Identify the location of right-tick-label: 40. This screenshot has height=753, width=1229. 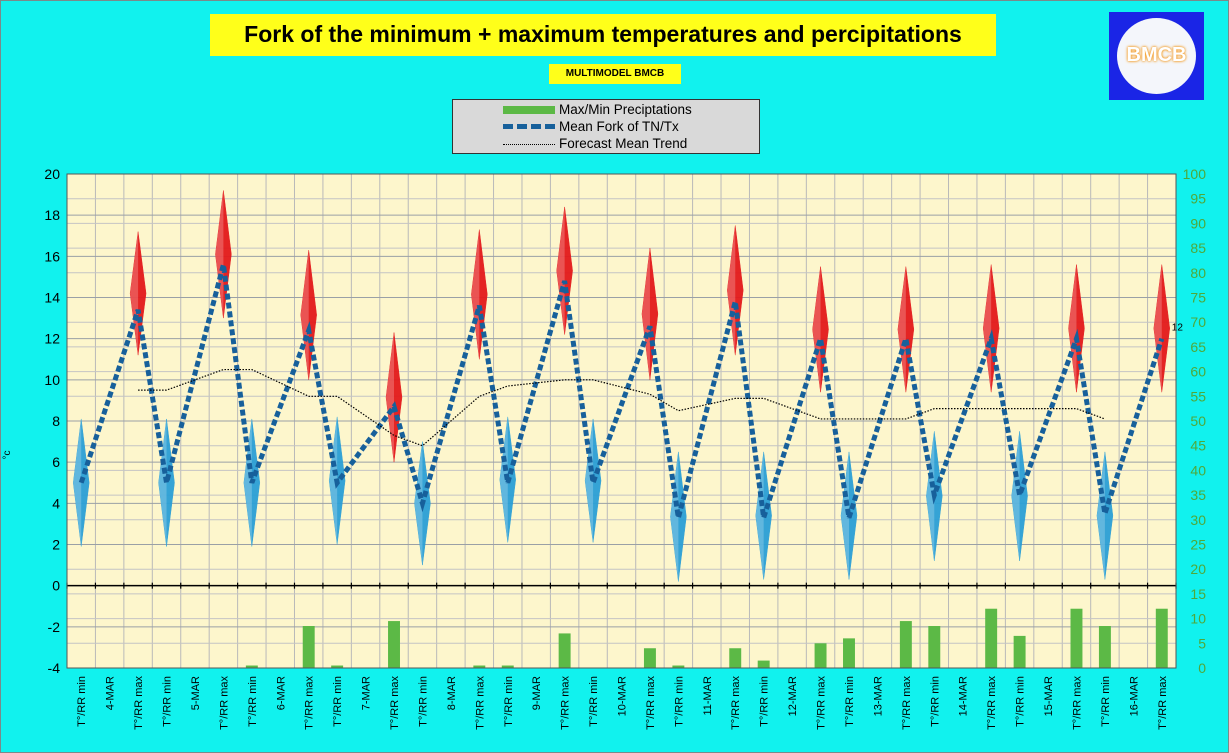
(1198, 470).